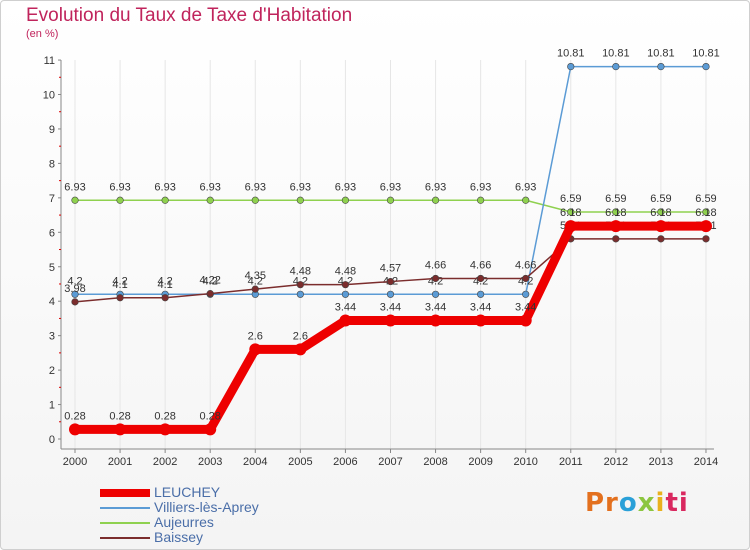 Image resolution: width=750 pixels, height=550 pixels. Describe the element at coordinates (75, 462) in the screenshot. I see `x-tick-label: 2000` at that location.